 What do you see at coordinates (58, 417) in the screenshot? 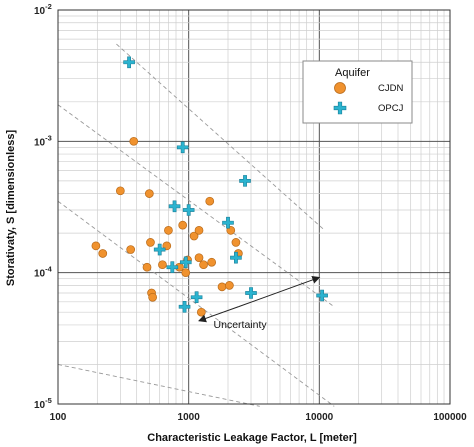
I see `x-tick-label: 100` at bounding box center [58, 417].